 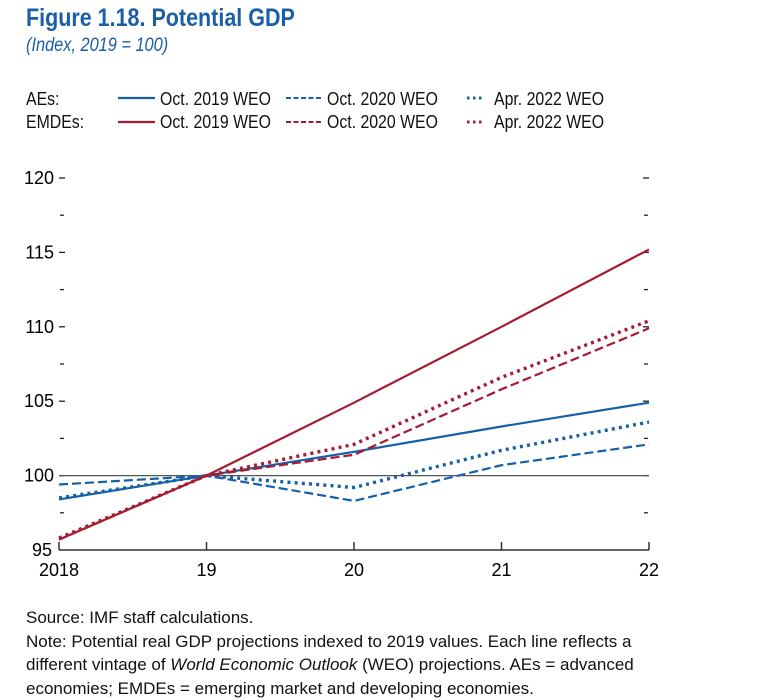 What do you see at coordinates (140, 617) in the screenshot?
I see `source-note: Source: IMF staff calculations.` at bounding box center [140, 617].